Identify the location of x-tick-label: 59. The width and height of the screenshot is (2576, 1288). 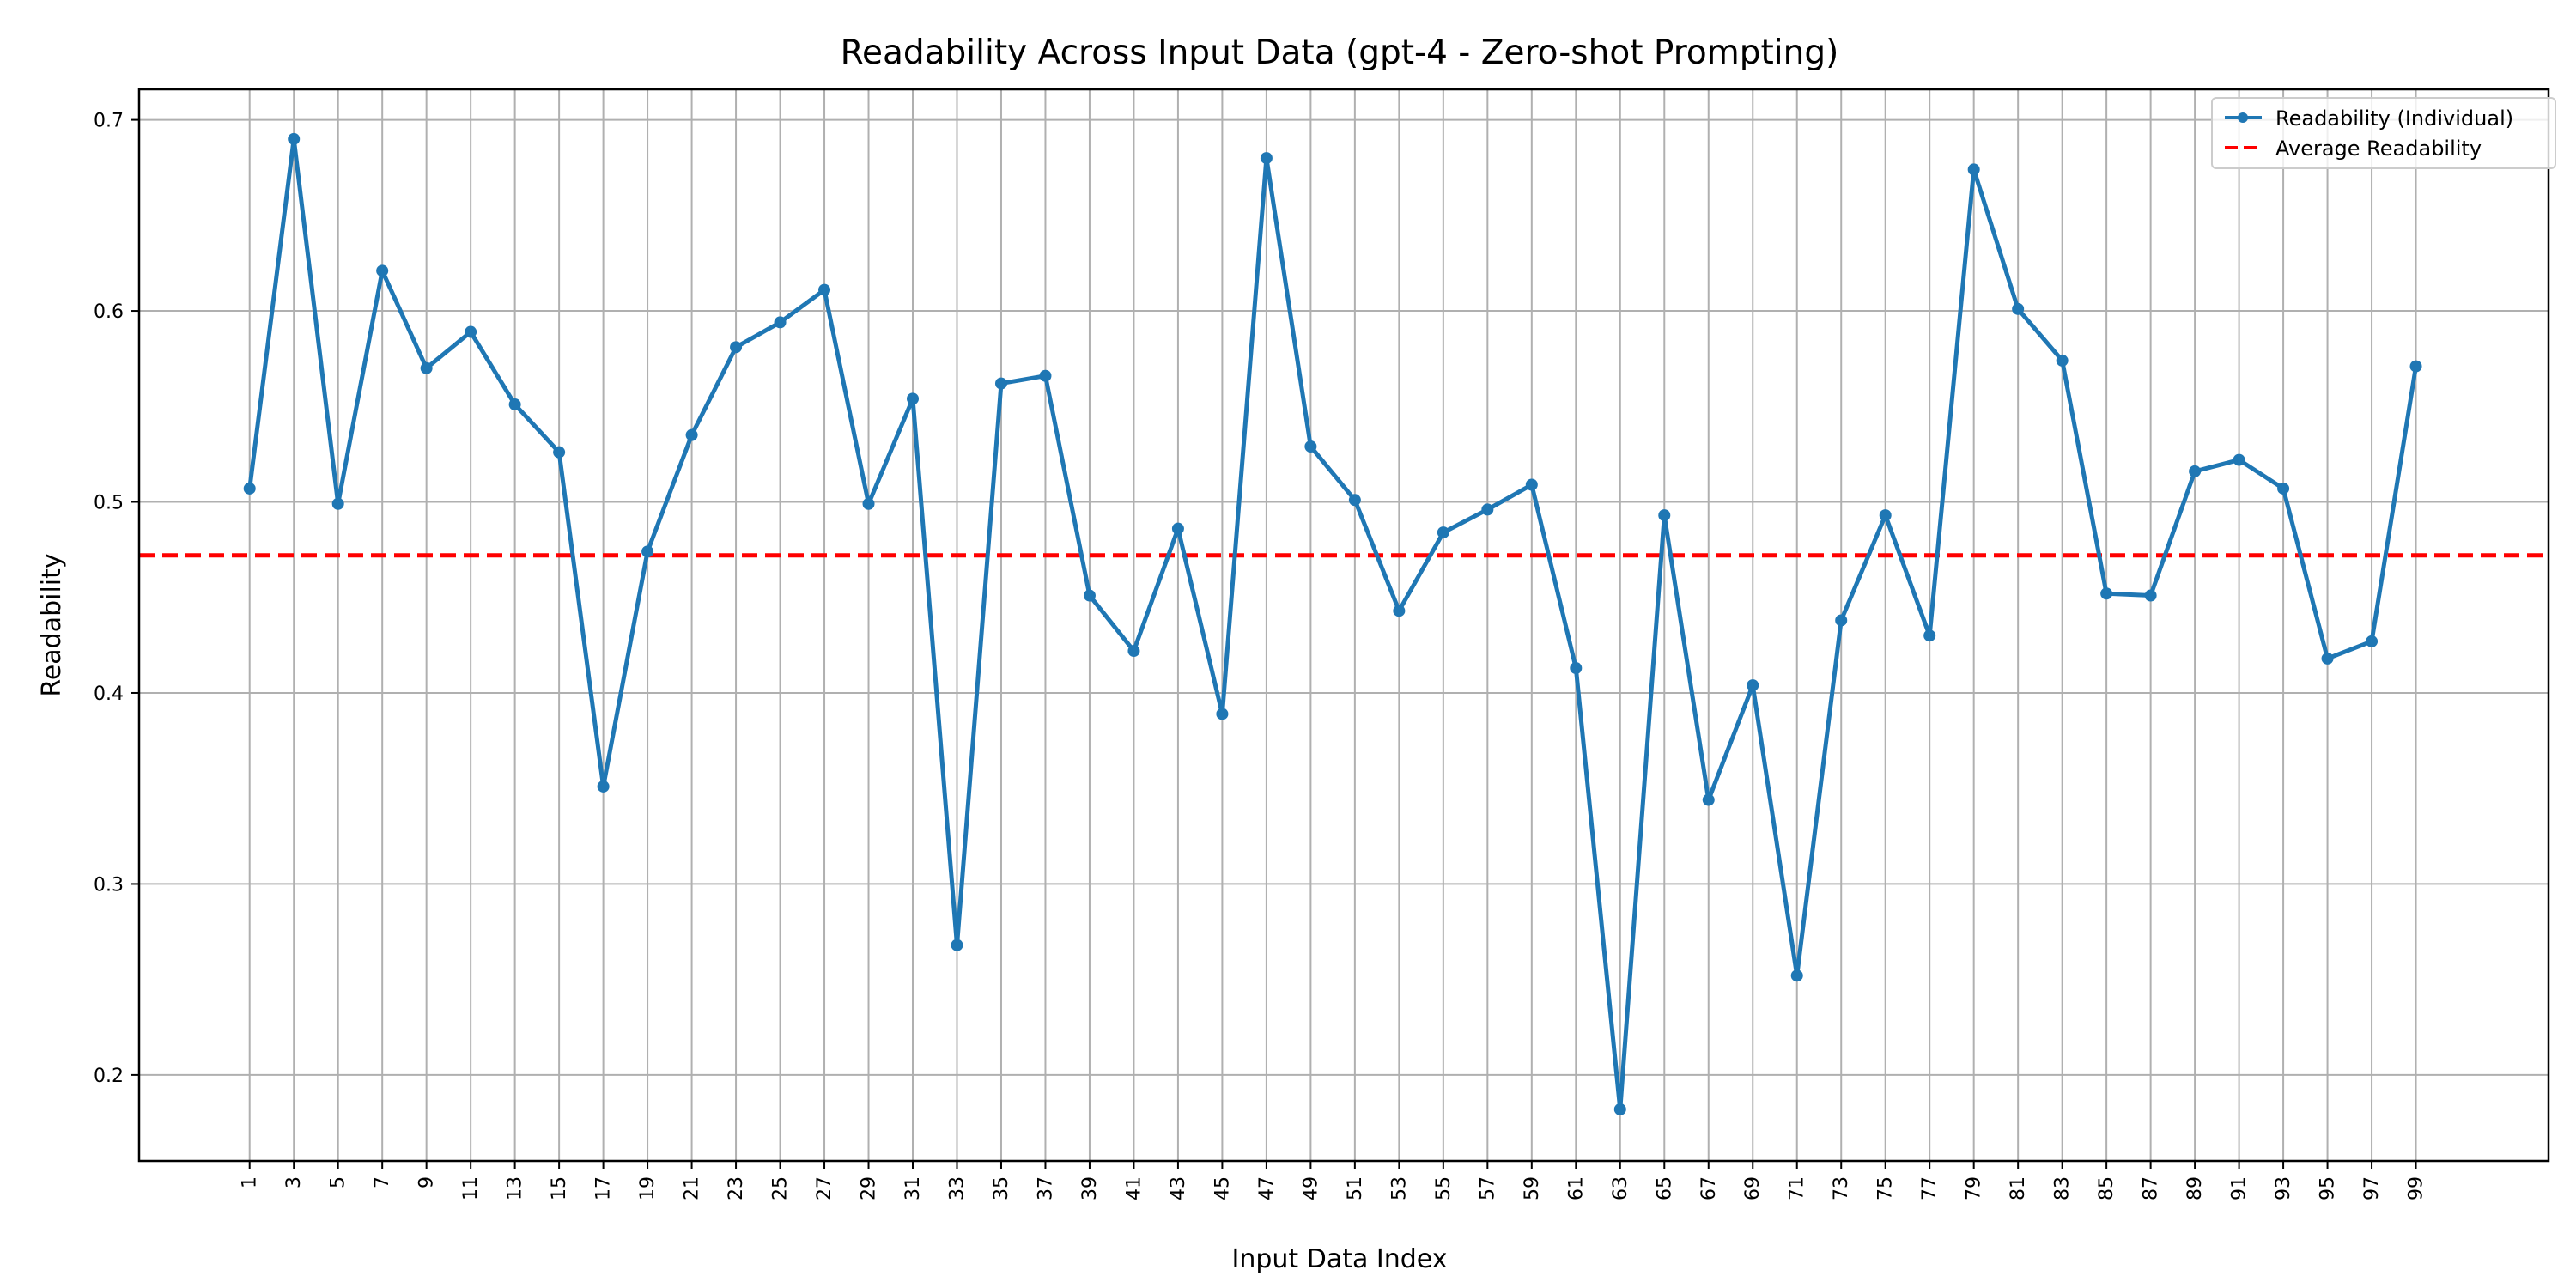
(1532, 1188).